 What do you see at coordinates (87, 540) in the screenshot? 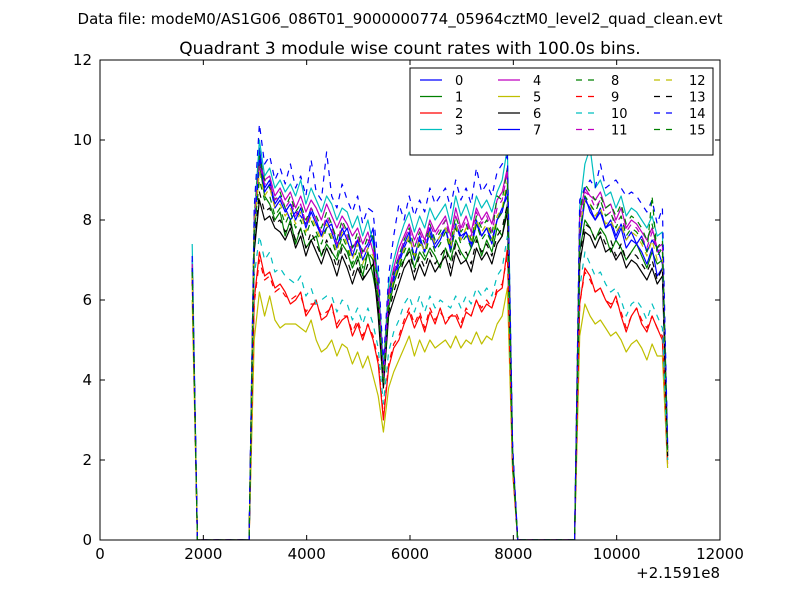
I see `y-tick-label: 0` at bounding box center [87, 540].